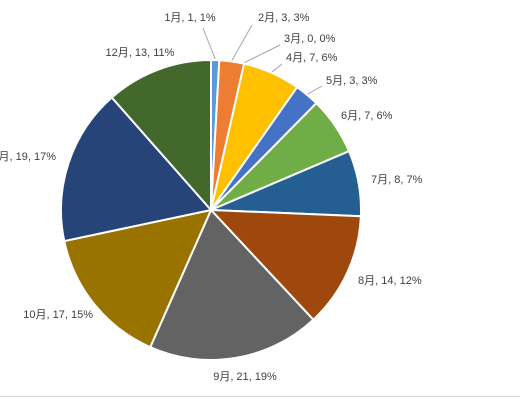  I want to click on data-label-7月: 7月, 8, 7%, so click(397, 180).